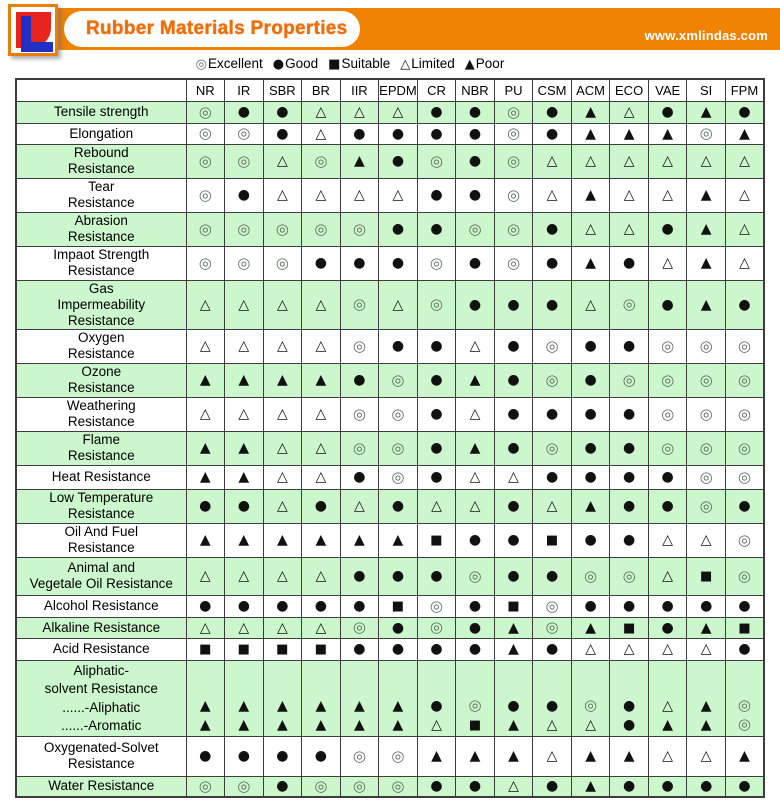 The image size is (780, 800). I want to click on legend-item-excellent: ◎Excellent, so click(229, 64).